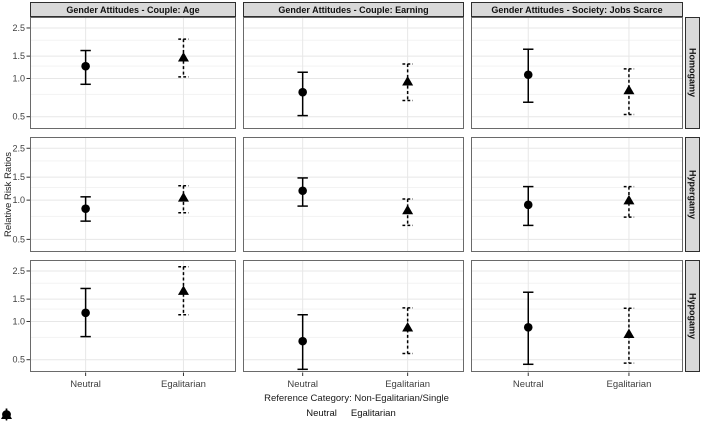  What do you see at coordinates (373, 413) in the screenshot?
I see `legend-label: Egalitarian` at bounding box center [373, 413].